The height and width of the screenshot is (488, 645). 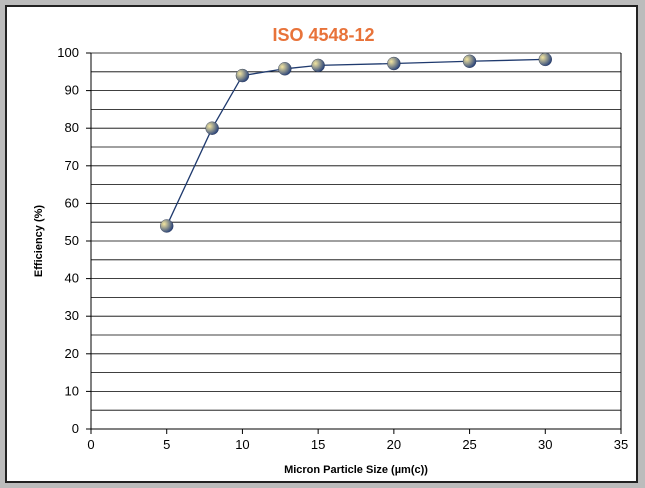 I want to click on x-tick-label: 30, so click(x=545, y=444).